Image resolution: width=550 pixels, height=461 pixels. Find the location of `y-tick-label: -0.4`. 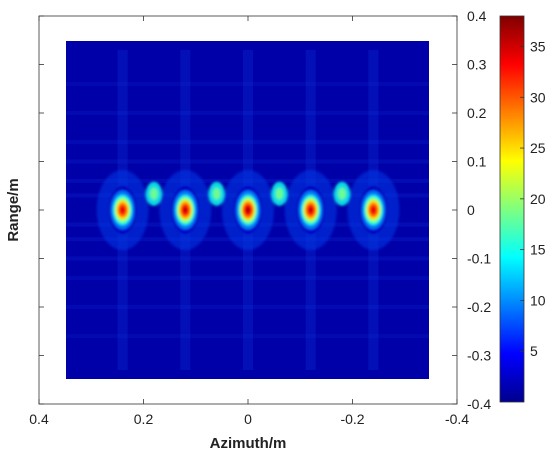

y-tick-label: -0.4 is located at coordinates (479, 404).